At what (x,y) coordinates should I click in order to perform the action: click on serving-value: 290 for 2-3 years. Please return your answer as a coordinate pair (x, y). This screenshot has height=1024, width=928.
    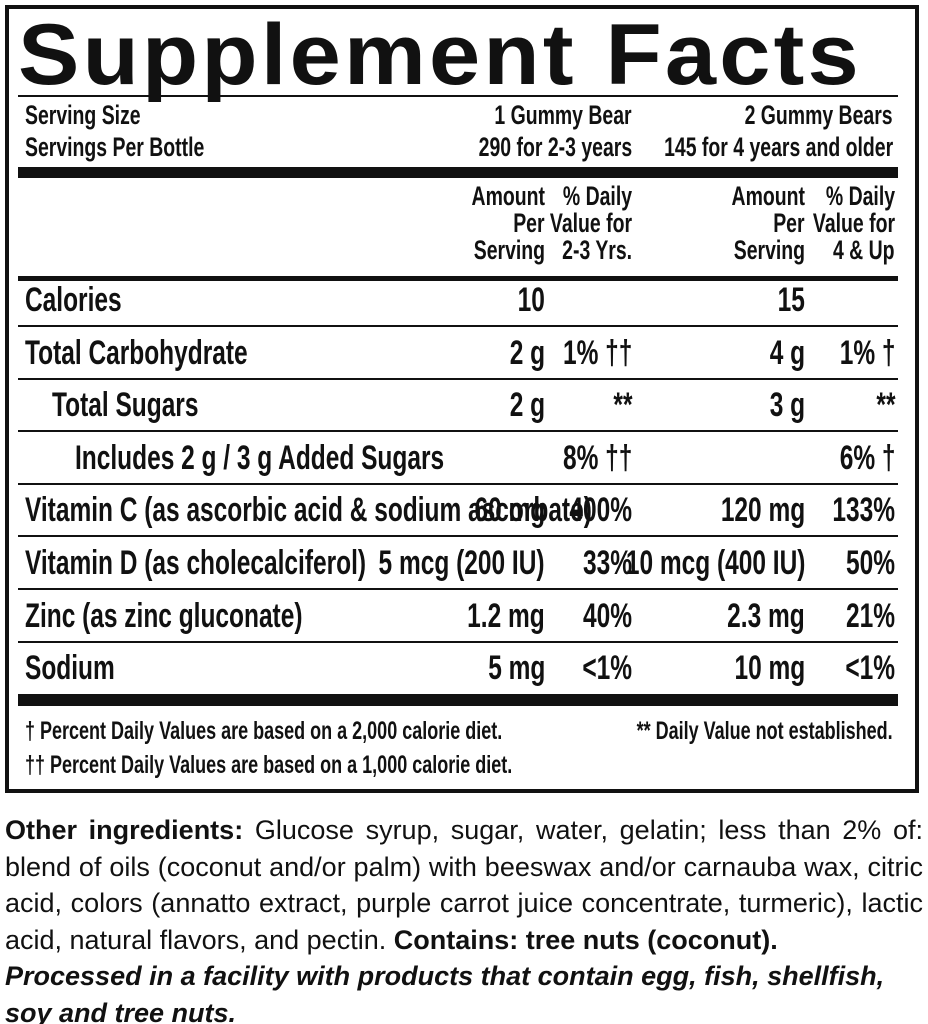
    Looking at the image, I should click on (555, 146).